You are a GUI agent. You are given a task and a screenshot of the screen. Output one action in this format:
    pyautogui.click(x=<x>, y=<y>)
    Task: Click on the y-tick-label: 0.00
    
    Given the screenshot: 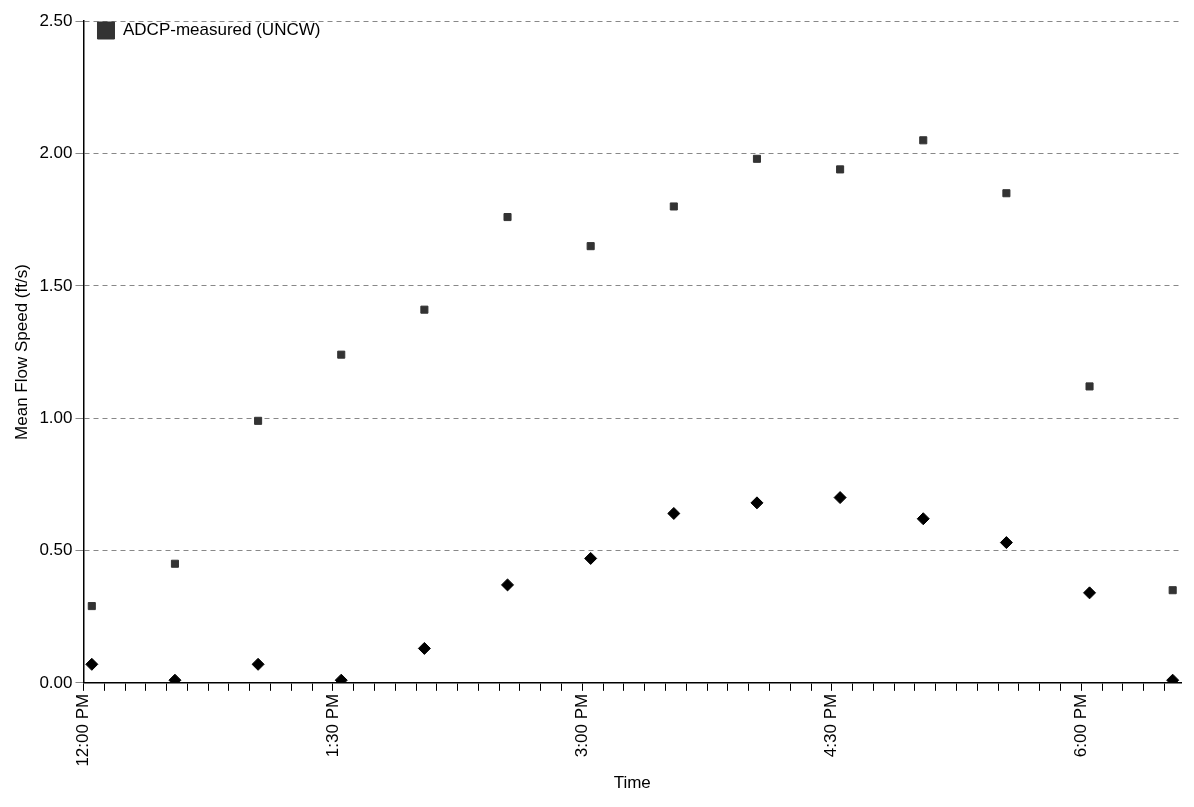 What is the action you would take?
    pyautogui.click(x=56, y=682)
    